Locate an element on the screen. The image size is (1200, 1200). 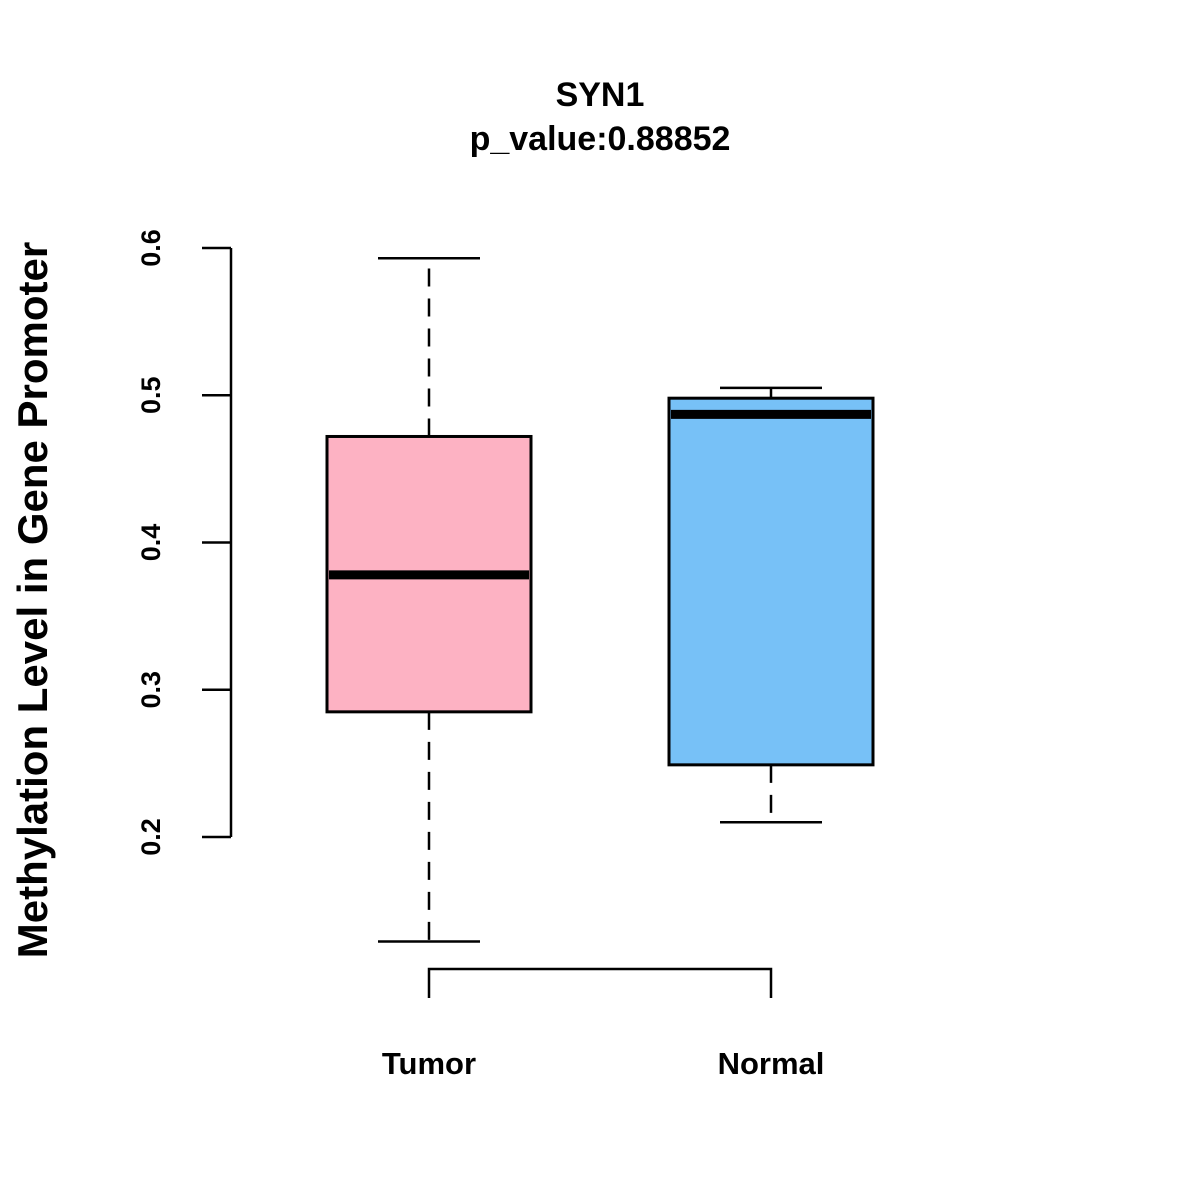
category-label-tumor: Tumor is located at coordinates (429, 1063).